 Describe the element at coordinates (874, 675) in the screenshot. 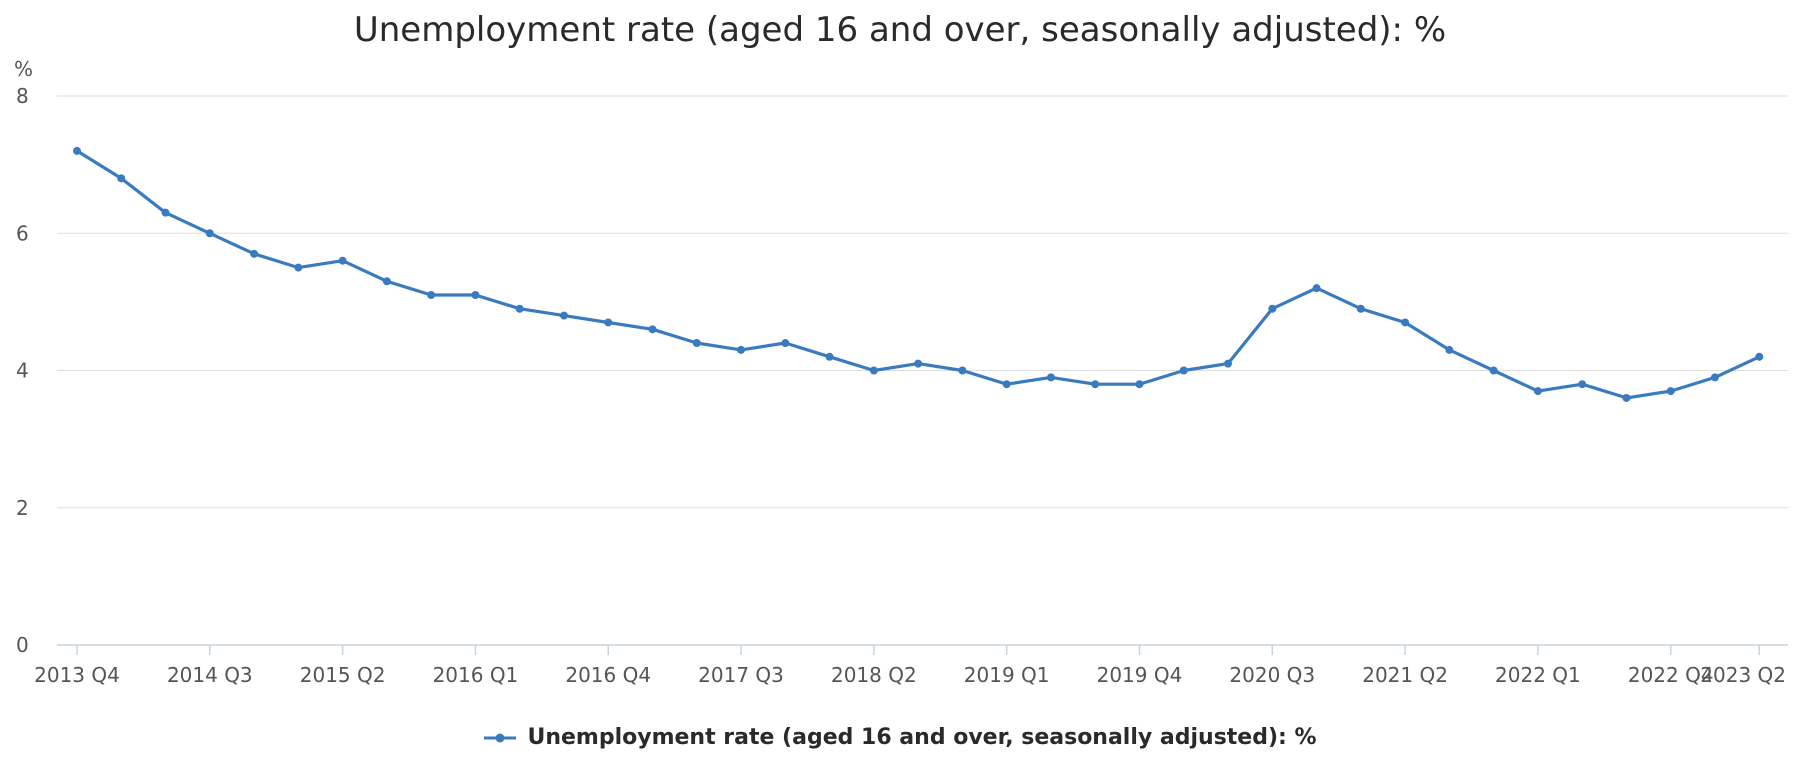

I see `x-tick-label: 2018 Q2` at that location.